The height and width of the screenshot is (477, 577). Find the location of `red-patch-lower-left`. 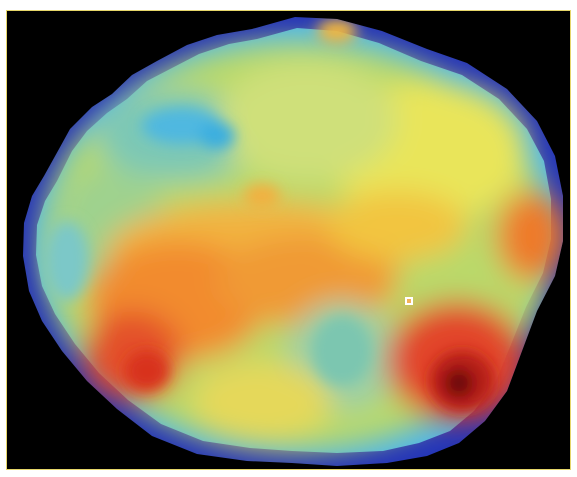

red-patch-lower-left is located at coordinates (147, 371).